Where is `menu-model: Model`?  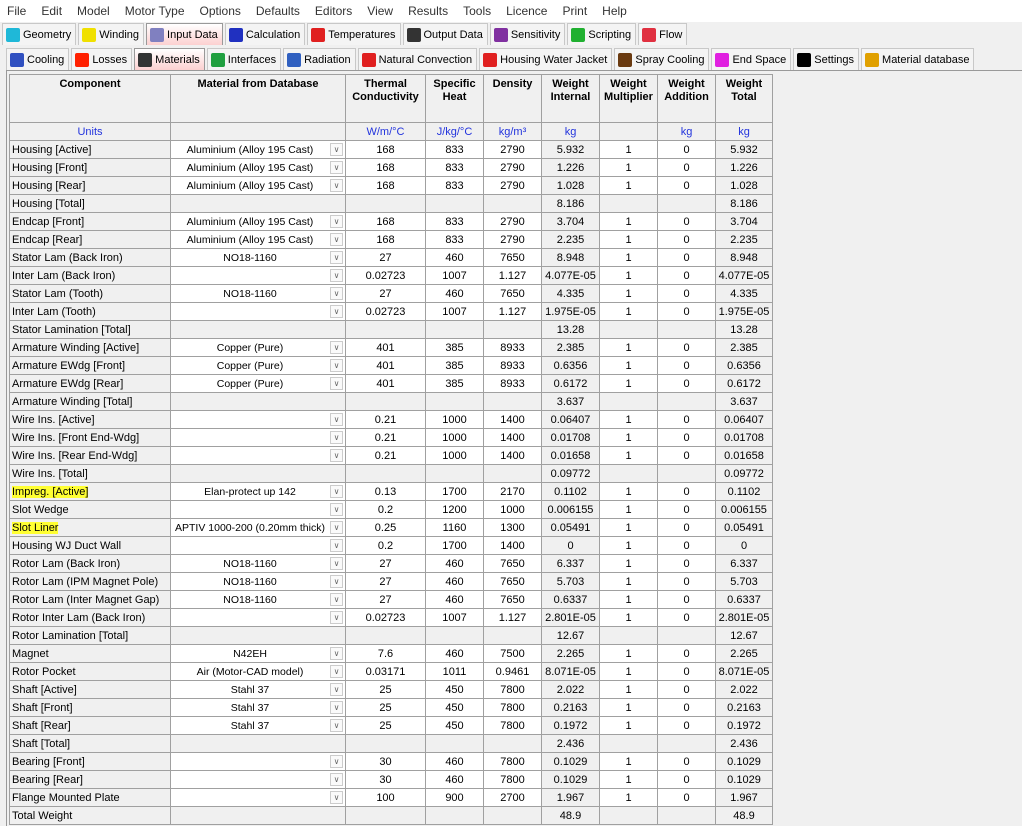 menu-model: Model is located at coordinates (93, 11).